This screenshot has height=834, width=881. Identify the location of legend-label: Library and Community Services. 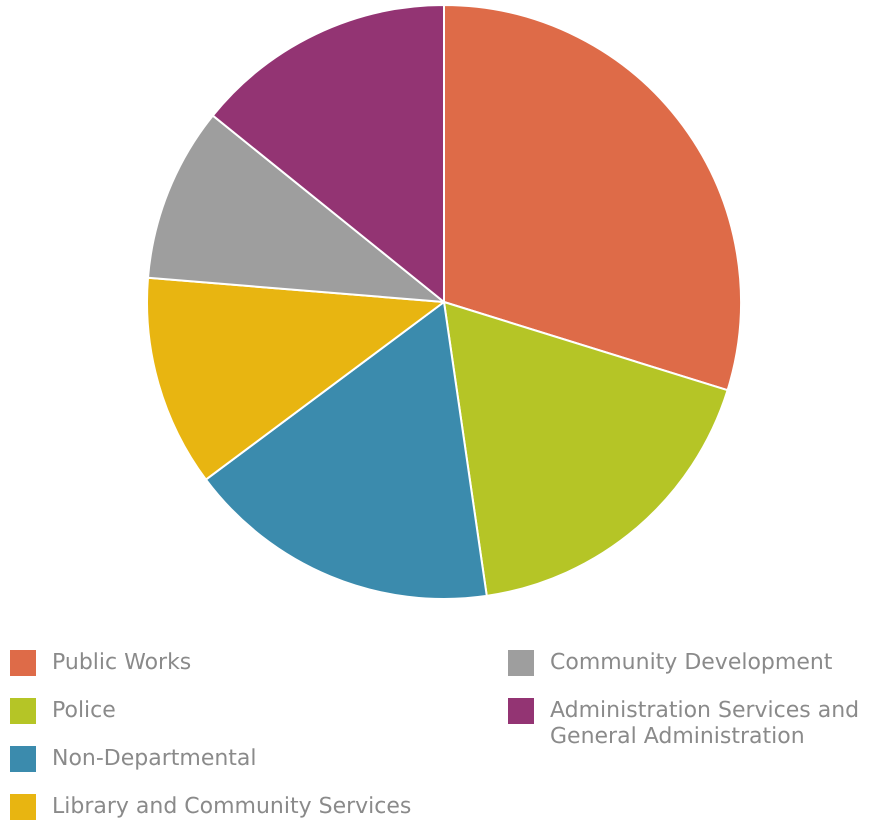
(232, 807).